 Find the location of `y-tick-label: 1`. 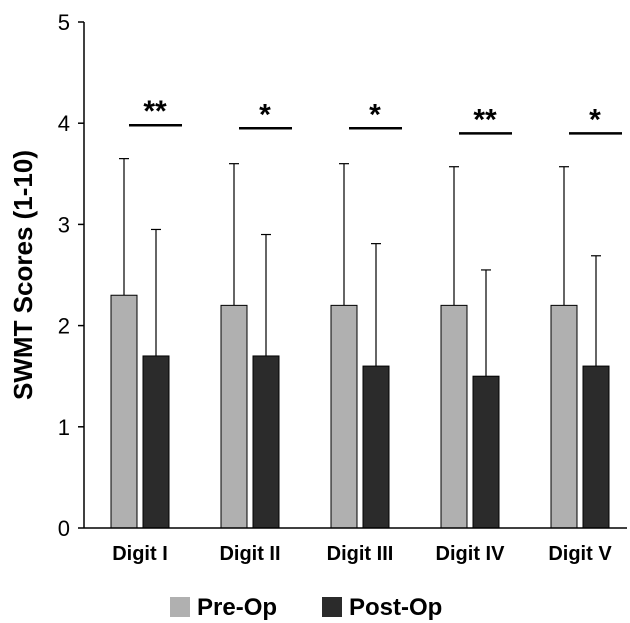

y-tick-label: 1 is located at coordinates (64, 427).